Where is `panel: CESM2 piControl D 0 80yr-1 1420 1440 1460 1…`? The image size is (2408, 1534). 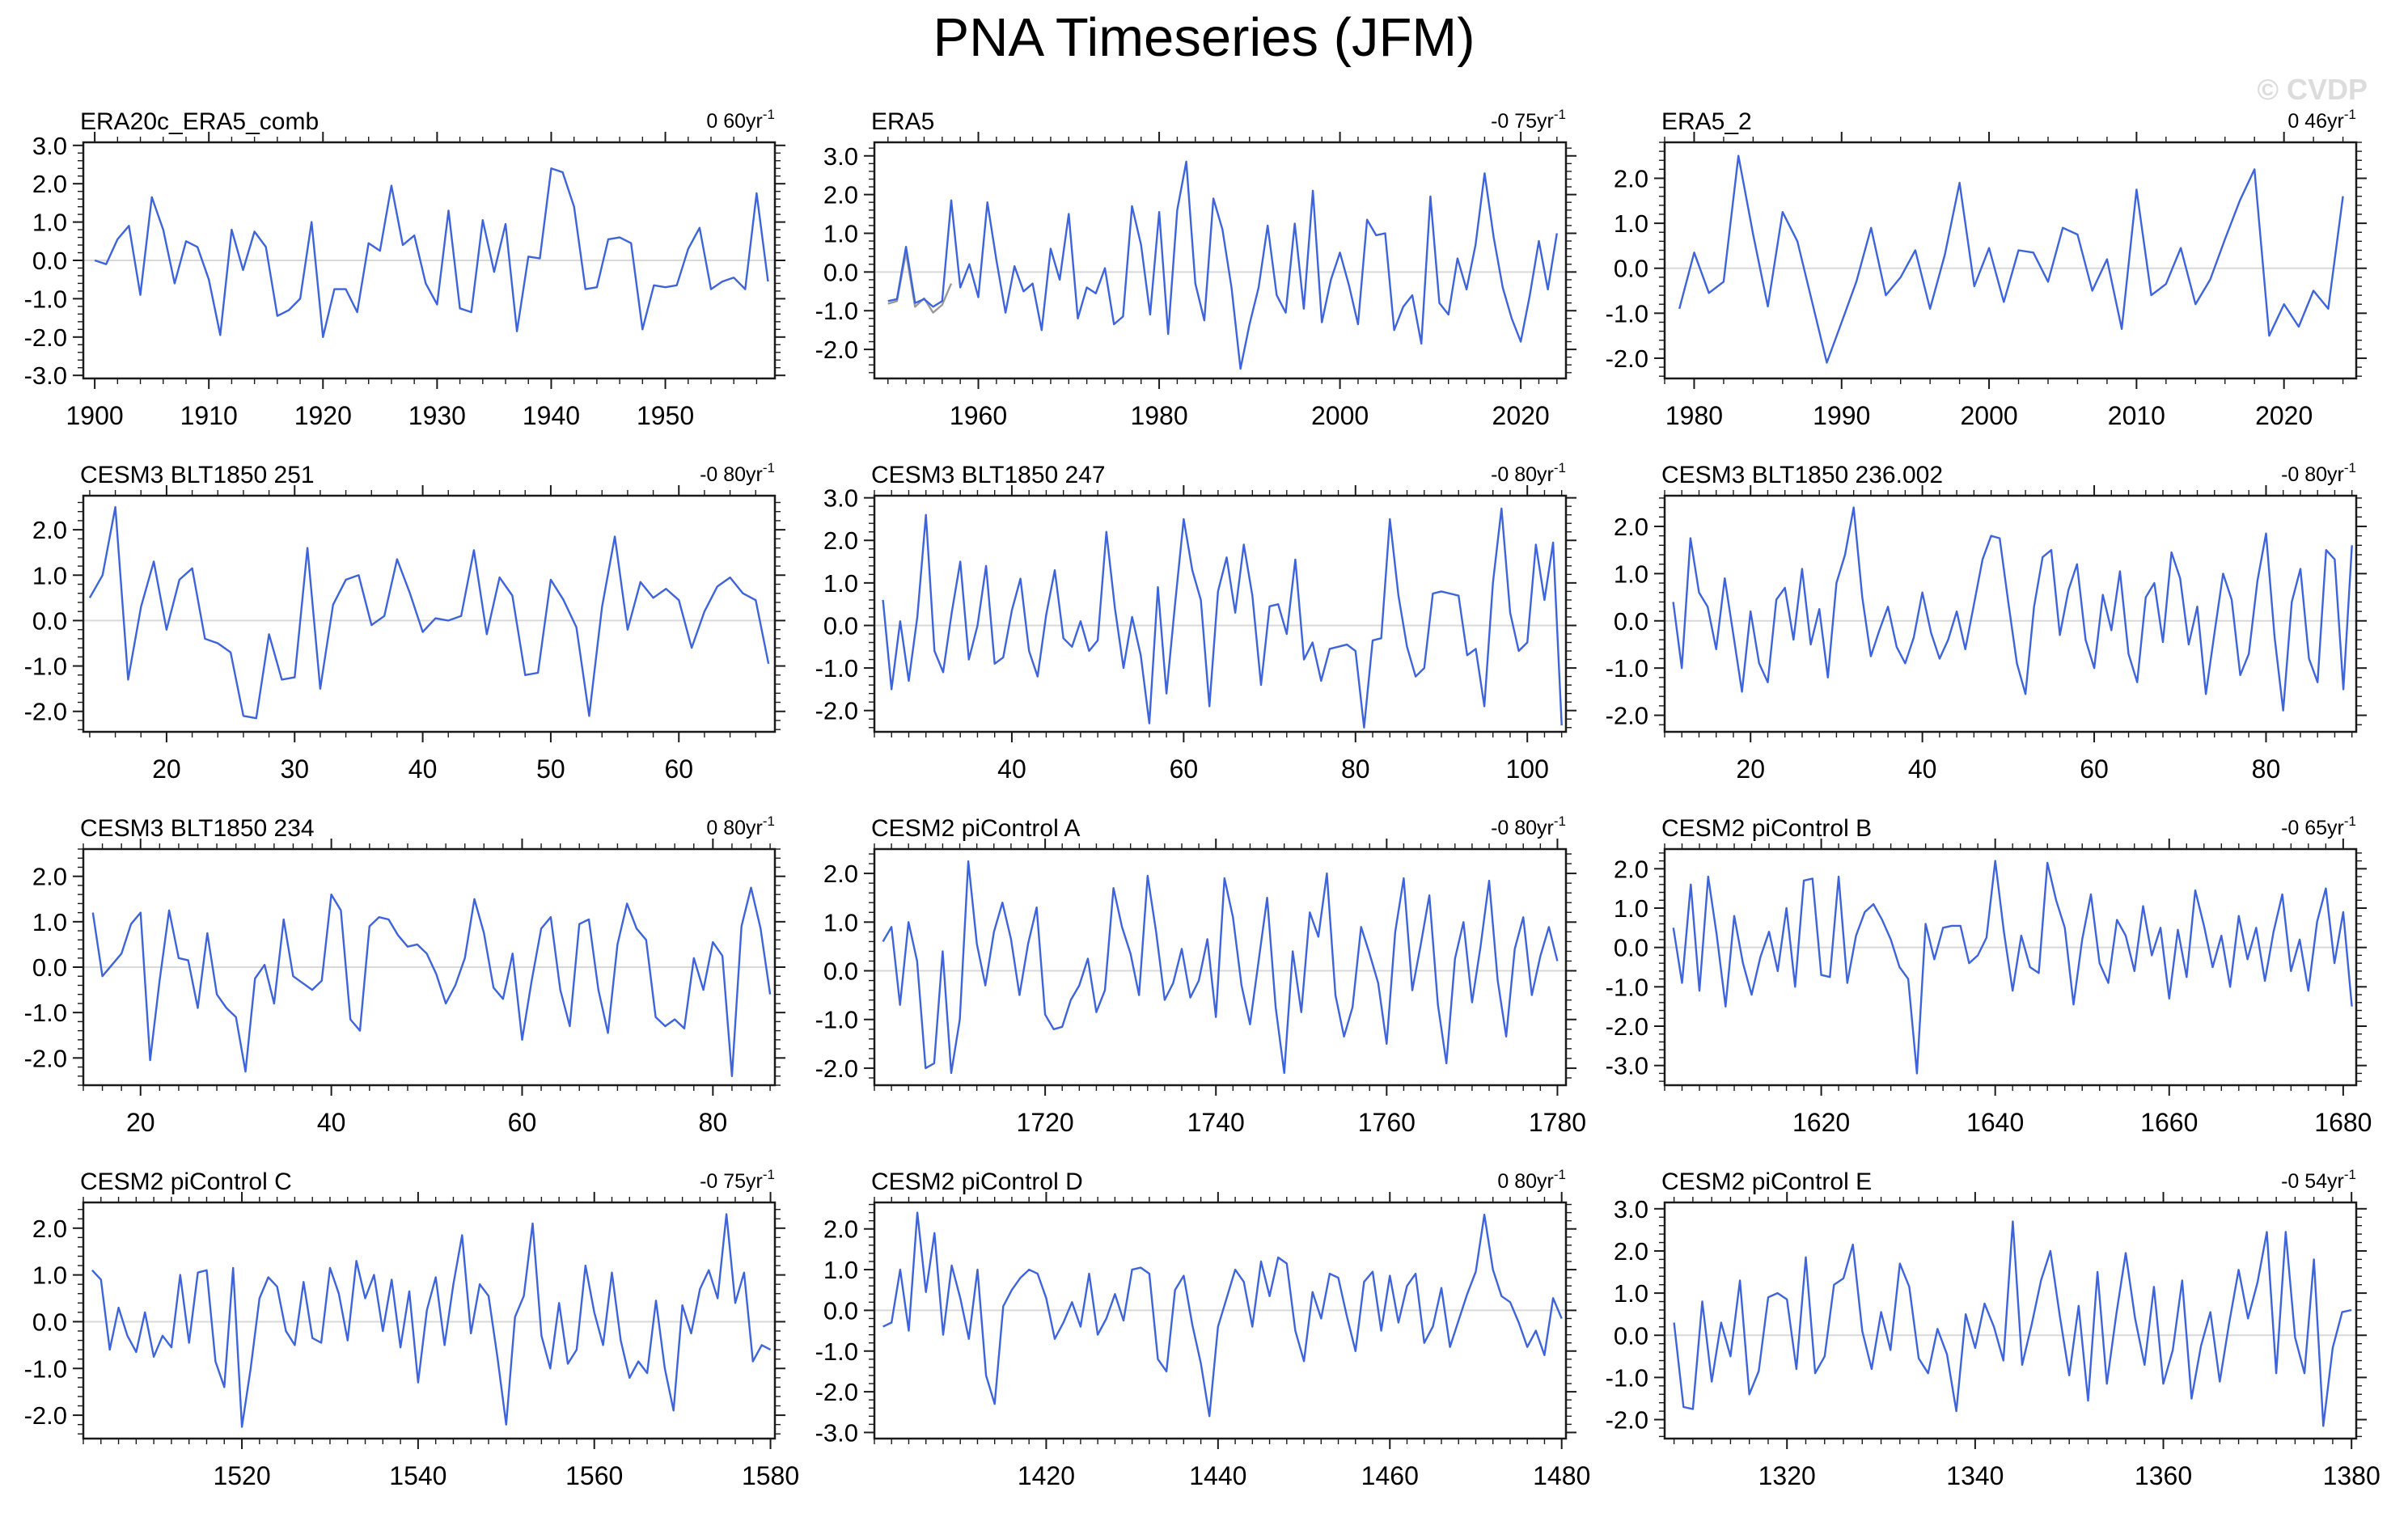 panel: CESM2 piControl D 0 80yr-1 1420 1440 1460 1… is located at coordinates (1206, 1339).